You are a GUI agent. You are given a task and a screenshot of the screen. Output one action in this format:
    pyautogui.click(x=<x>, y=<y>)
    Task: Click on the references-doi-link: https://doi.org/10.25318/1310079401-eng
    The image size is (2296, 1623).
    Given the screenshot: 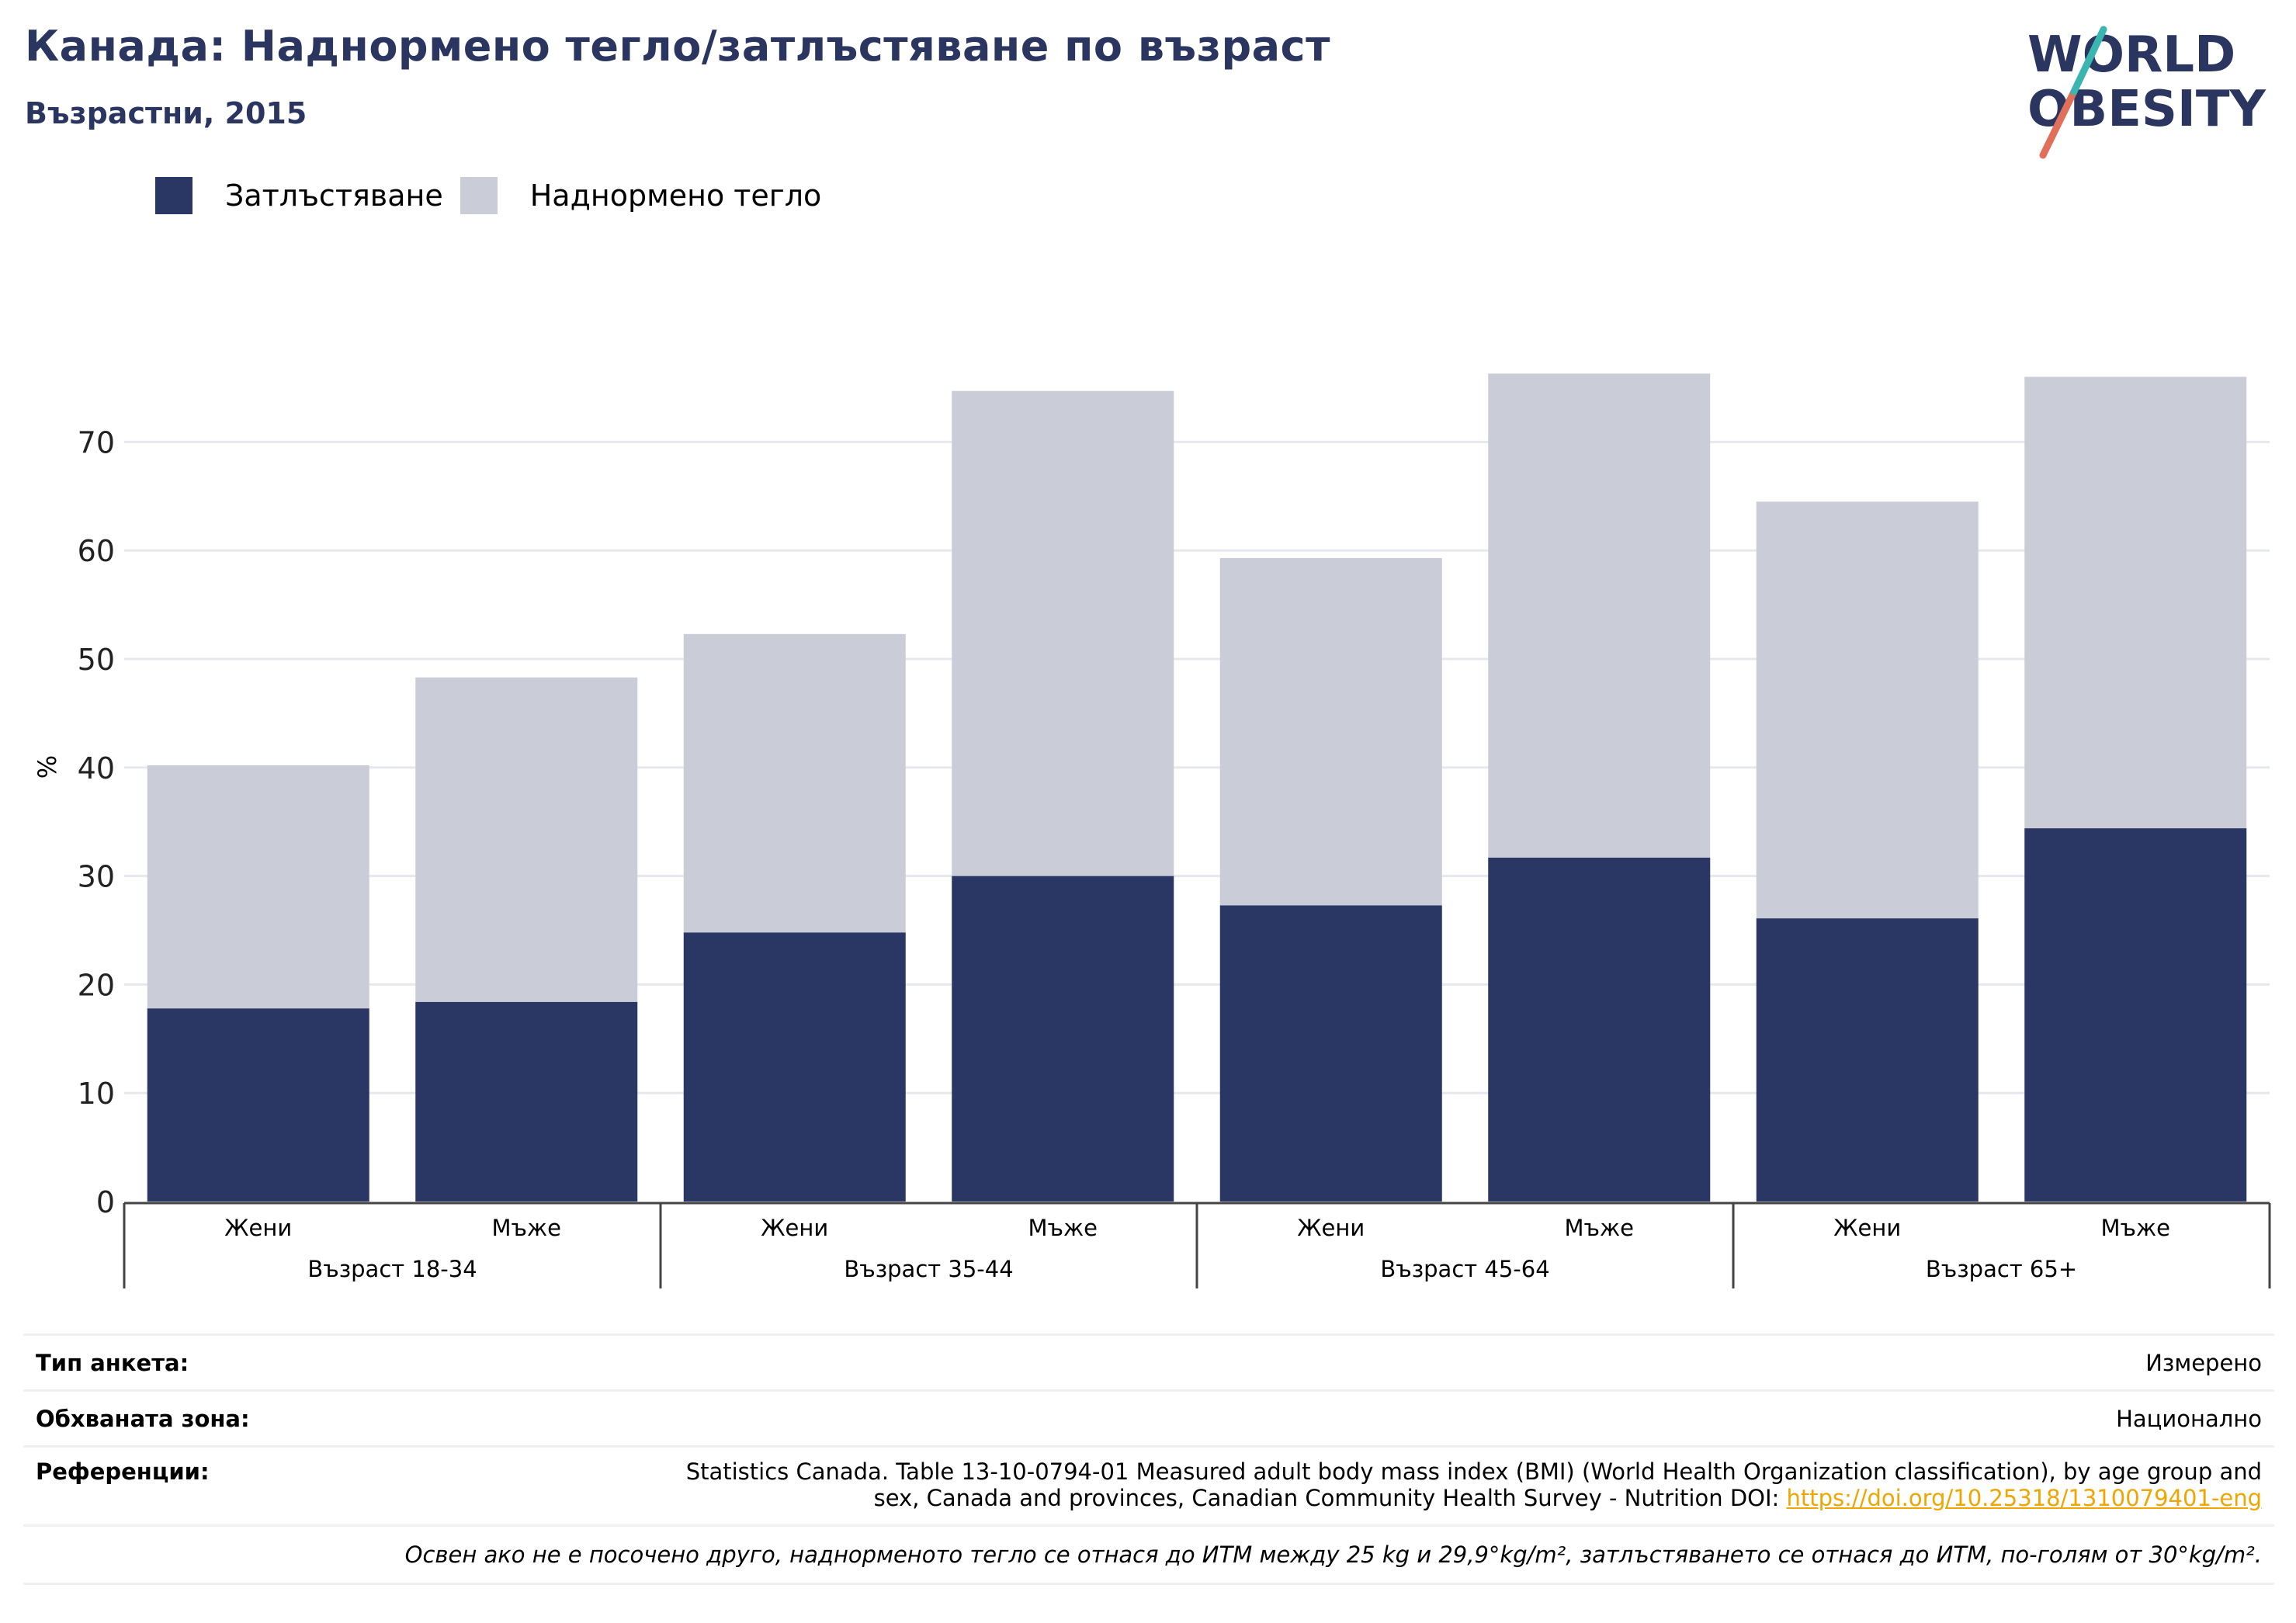 What is the action you would take?
    pyautogui.click(x=2024, y=1498)
    